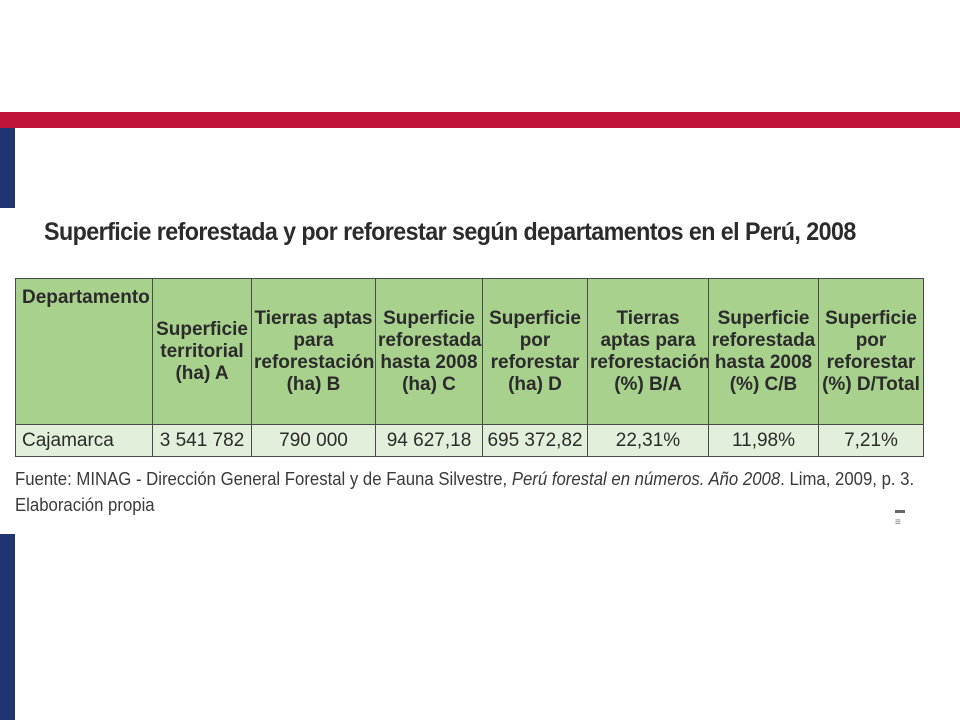 This screenshot has height=720, width=960. What do you see at coordinates (535, 440) in the screenshot?
I see `cell-superficie-por-reforestar-ha: 695 372,82` at bounding box center [535, 440].